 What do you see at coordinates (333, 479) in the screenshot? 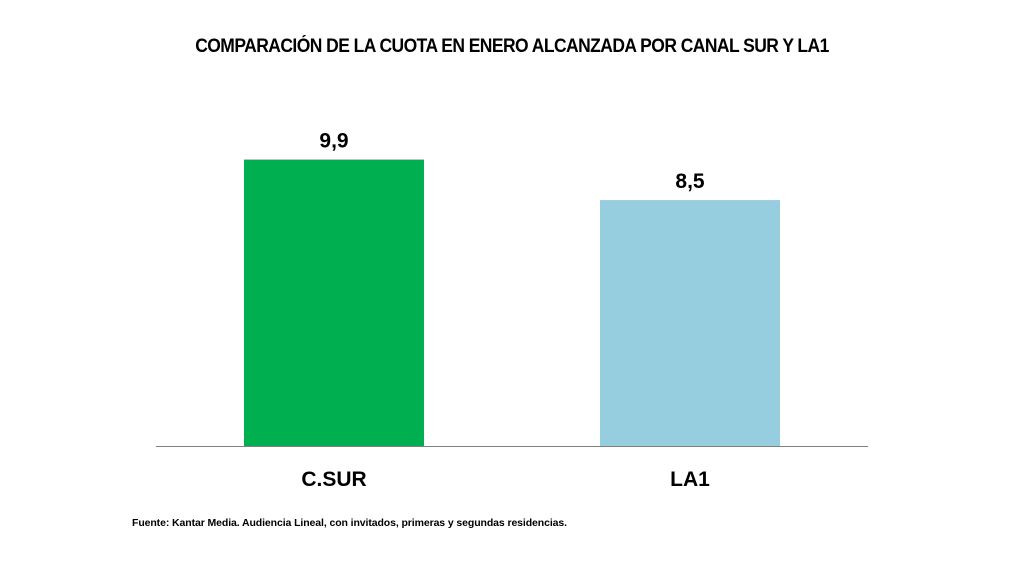
I see `x-tick-label: C.SUR` at bounding box center [333, 479].